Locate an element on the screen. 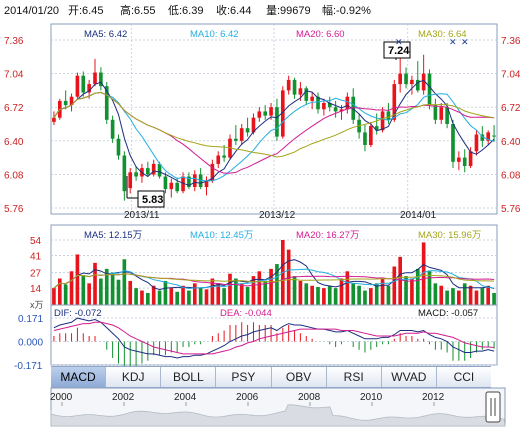 This screenshot has width=526, height=434. tab-kdj: KDJ is located at coordinates (134, 377).